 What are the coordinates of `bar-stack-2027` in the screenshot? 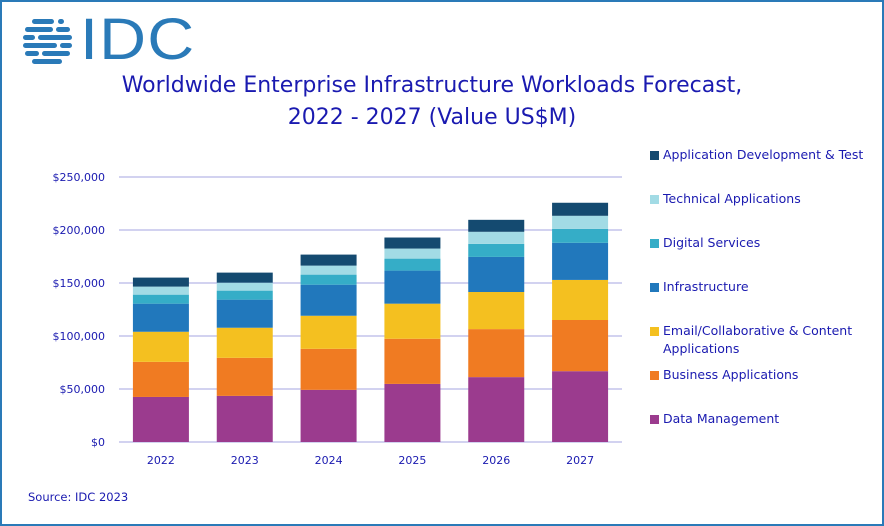 It's located at (580, 322).